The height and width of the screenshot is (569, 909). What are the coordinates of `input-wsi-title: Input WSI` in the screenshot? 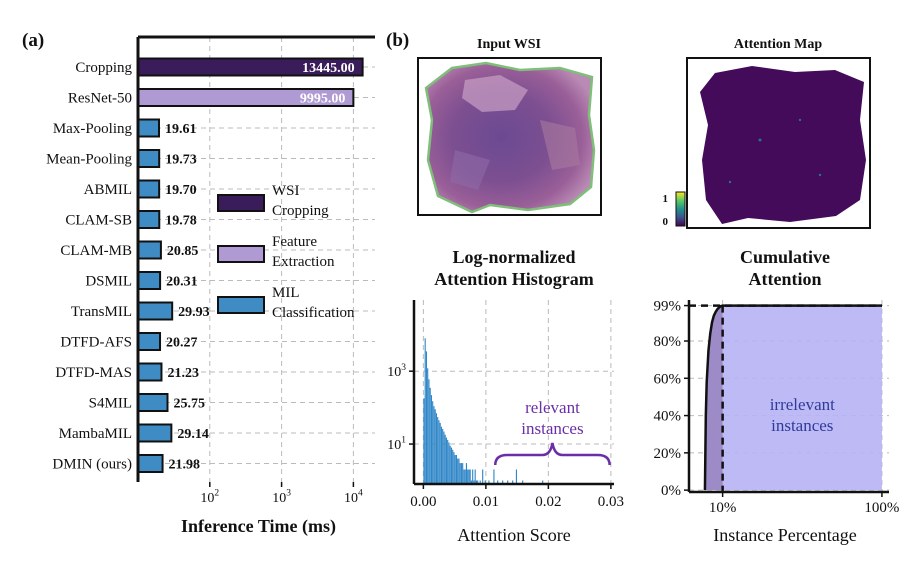 It's located at (509, 44).